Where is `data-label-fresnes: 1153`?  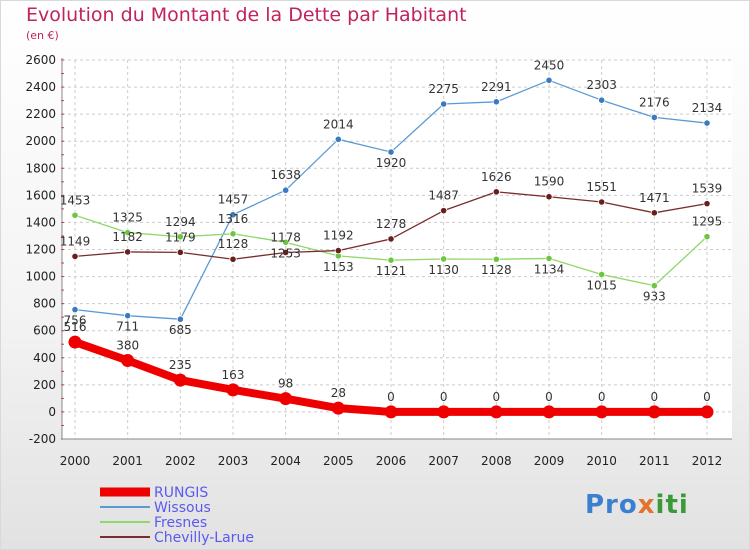
data-label-fresnes: 1153 is located at coordinates (338, 267).